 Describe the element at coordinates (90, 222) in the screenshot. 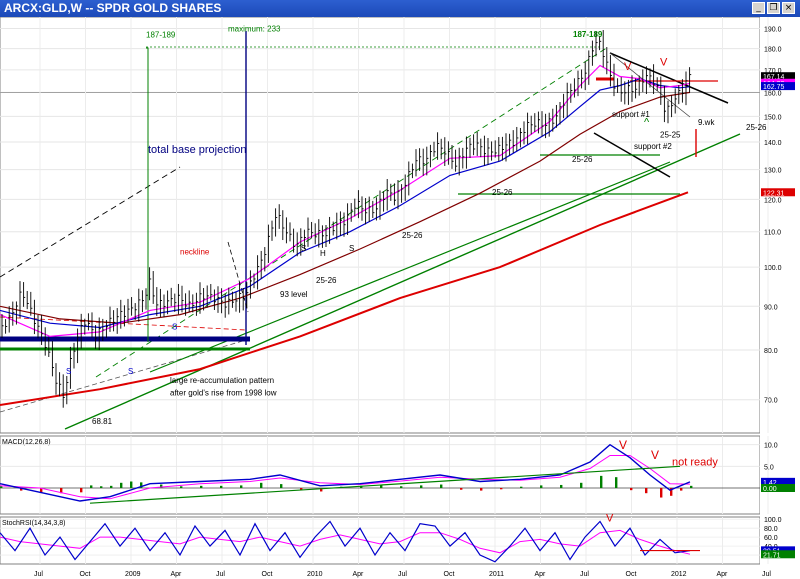

I see `dashed-channel-upper` at that location.